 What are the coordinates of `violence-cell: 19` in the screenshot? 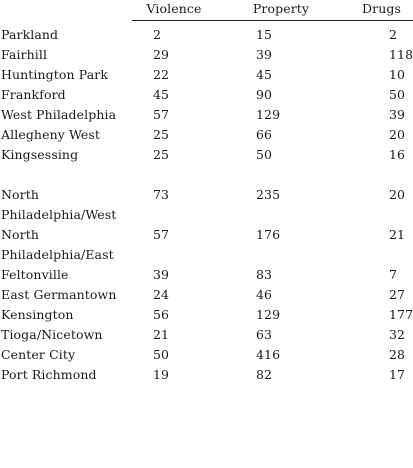 It's located at (161, 374).